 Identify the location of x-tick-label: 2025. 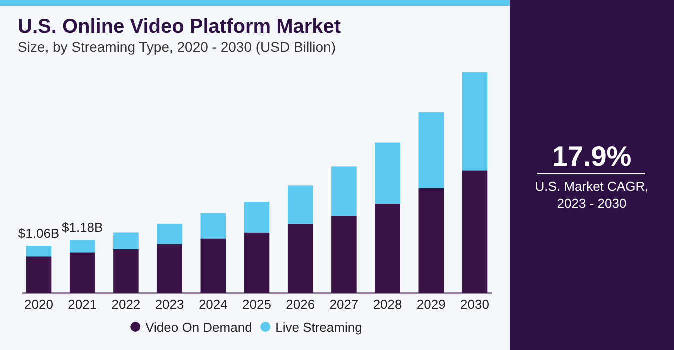
(257, 304).